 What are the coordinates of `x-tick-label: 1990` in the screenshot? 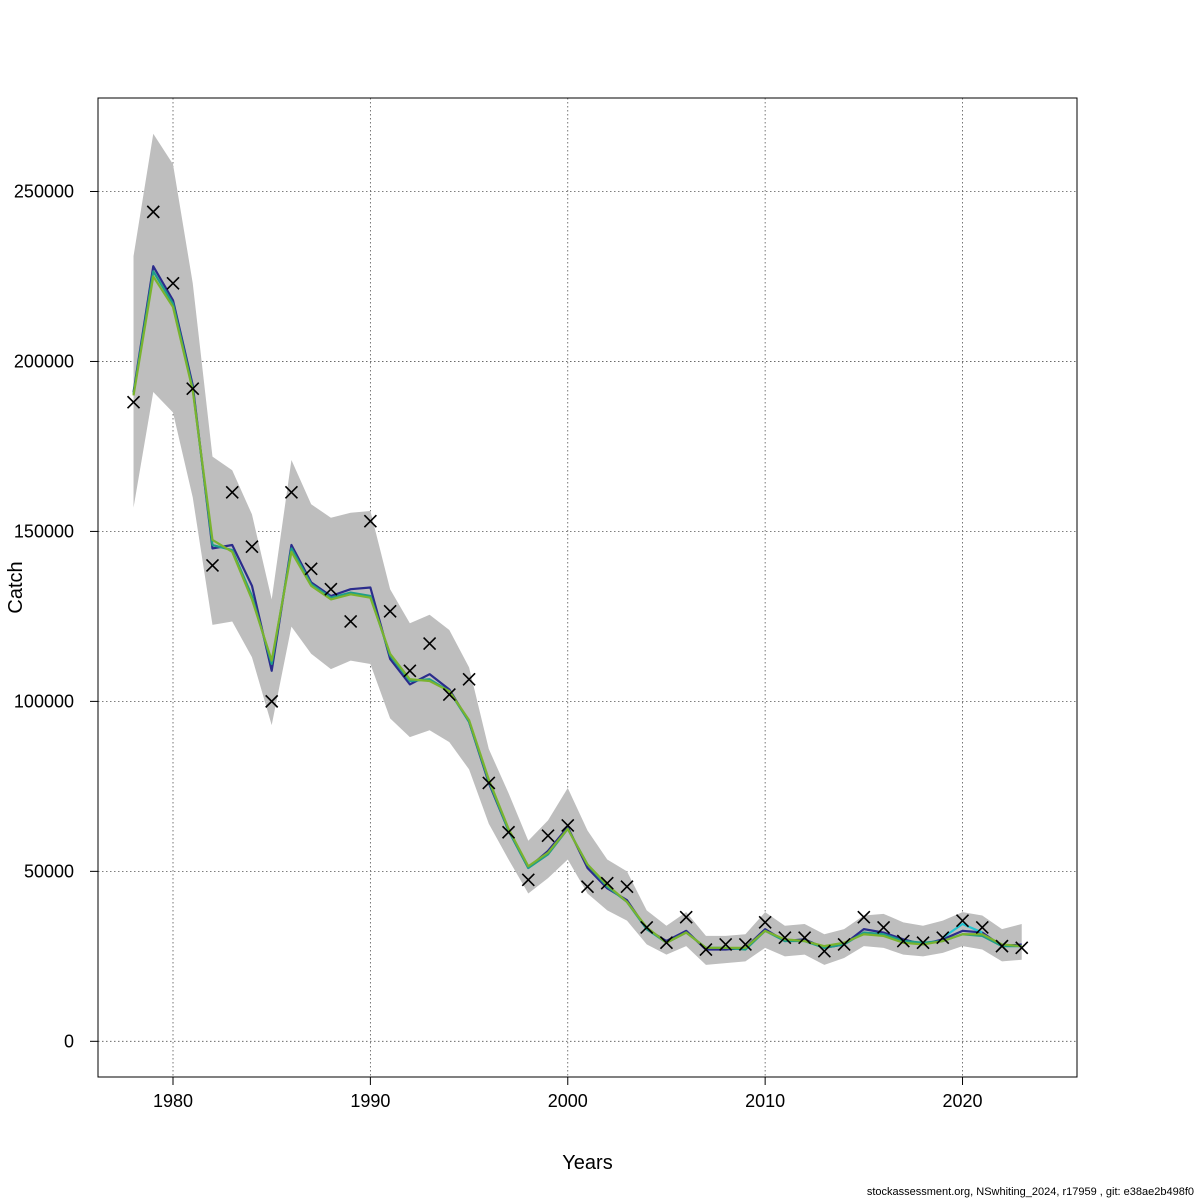 It's located at (370, 1101).